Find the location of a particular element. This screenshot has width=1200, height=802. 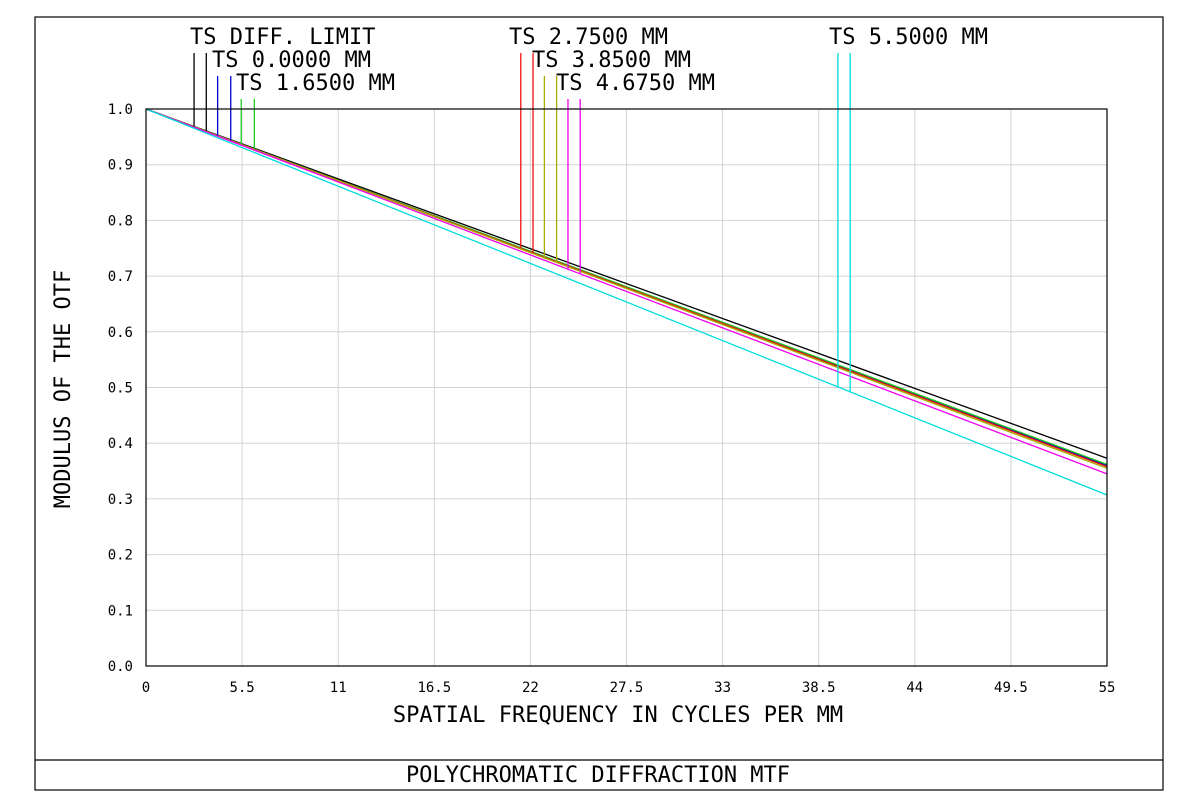

y-tick-label: 0.7 is located at coordinates (120, 277).